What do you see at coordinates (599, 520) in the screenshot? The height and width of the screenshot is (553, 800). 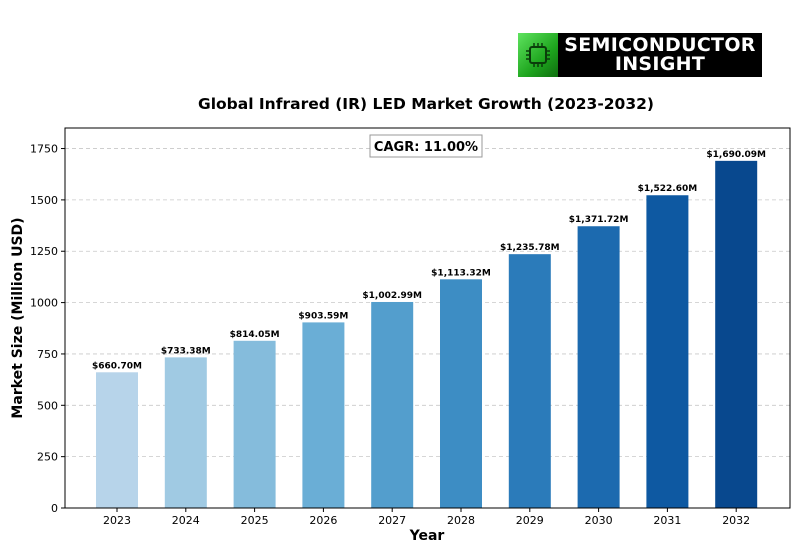 I see `x-tick-label: 2030` at bounding box center [599, 520].